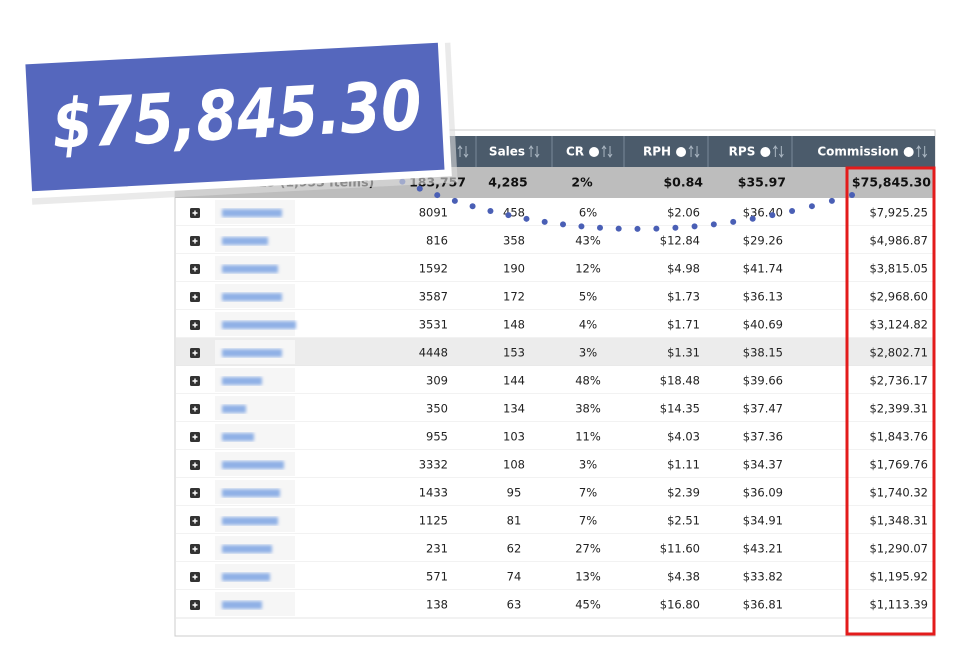  What do you see at coordinates (763, 213) in the screenshot?
I see `table-cell: $36.40` at bounding box center [763, 213].